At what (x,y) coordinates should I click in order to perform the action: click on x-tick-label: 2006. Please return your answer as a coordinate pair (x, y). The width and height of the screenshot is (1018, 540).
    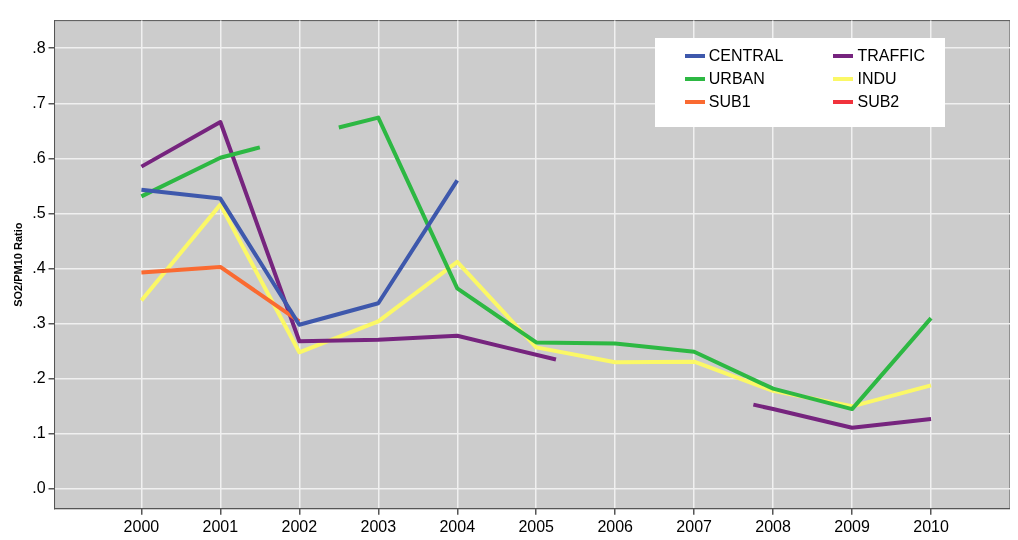
    Looking at the image, I should click on (615, 526).